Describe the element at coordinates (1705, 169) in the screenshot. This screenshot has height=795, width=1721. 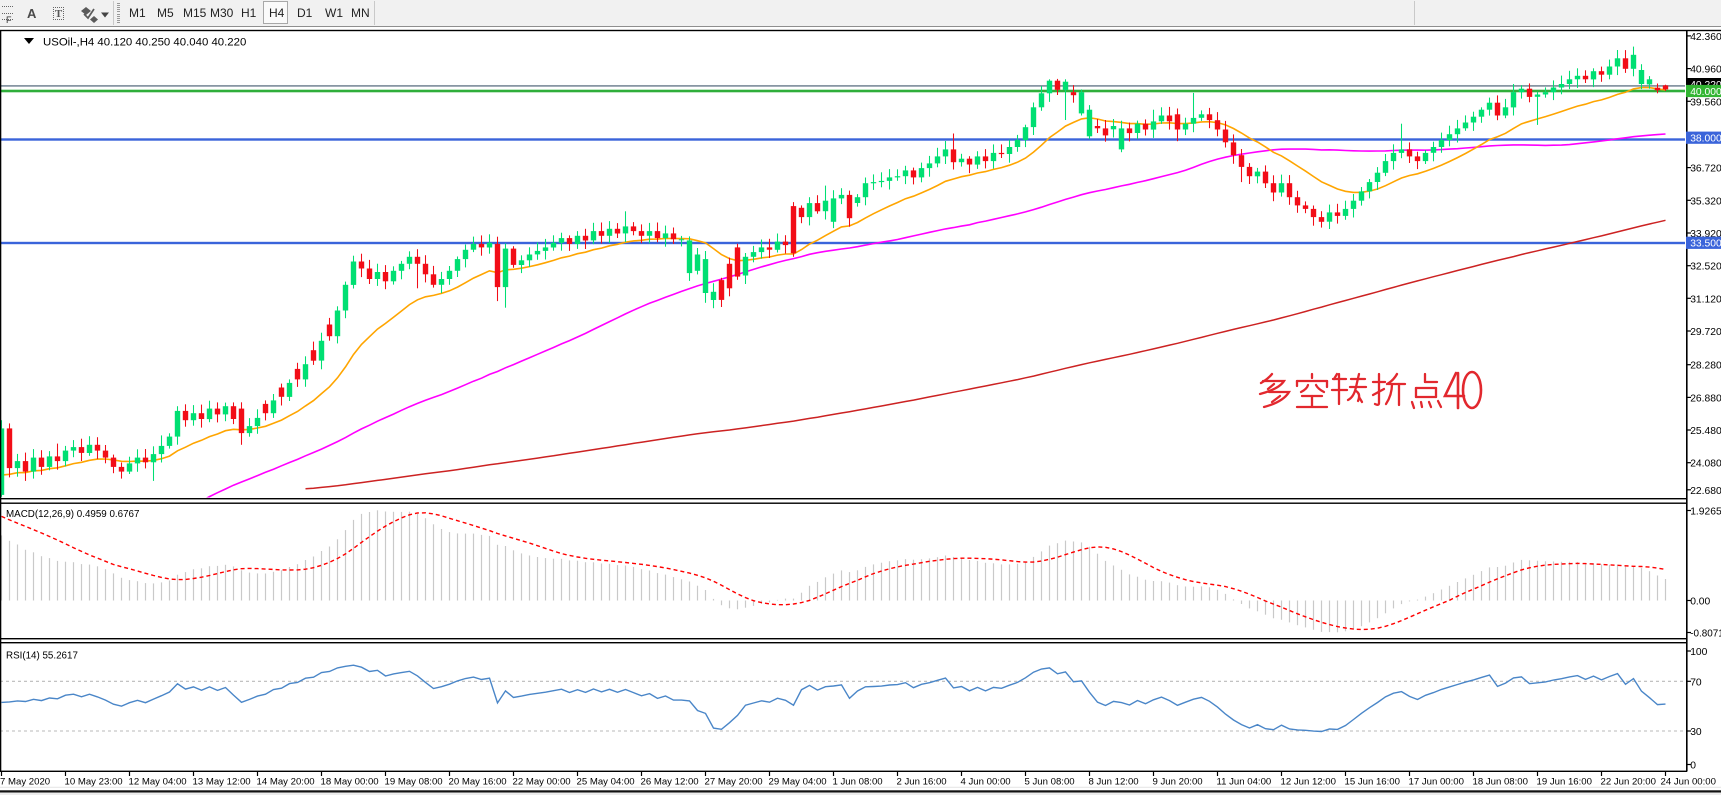
I see `svg-text: 36.720` at that location.